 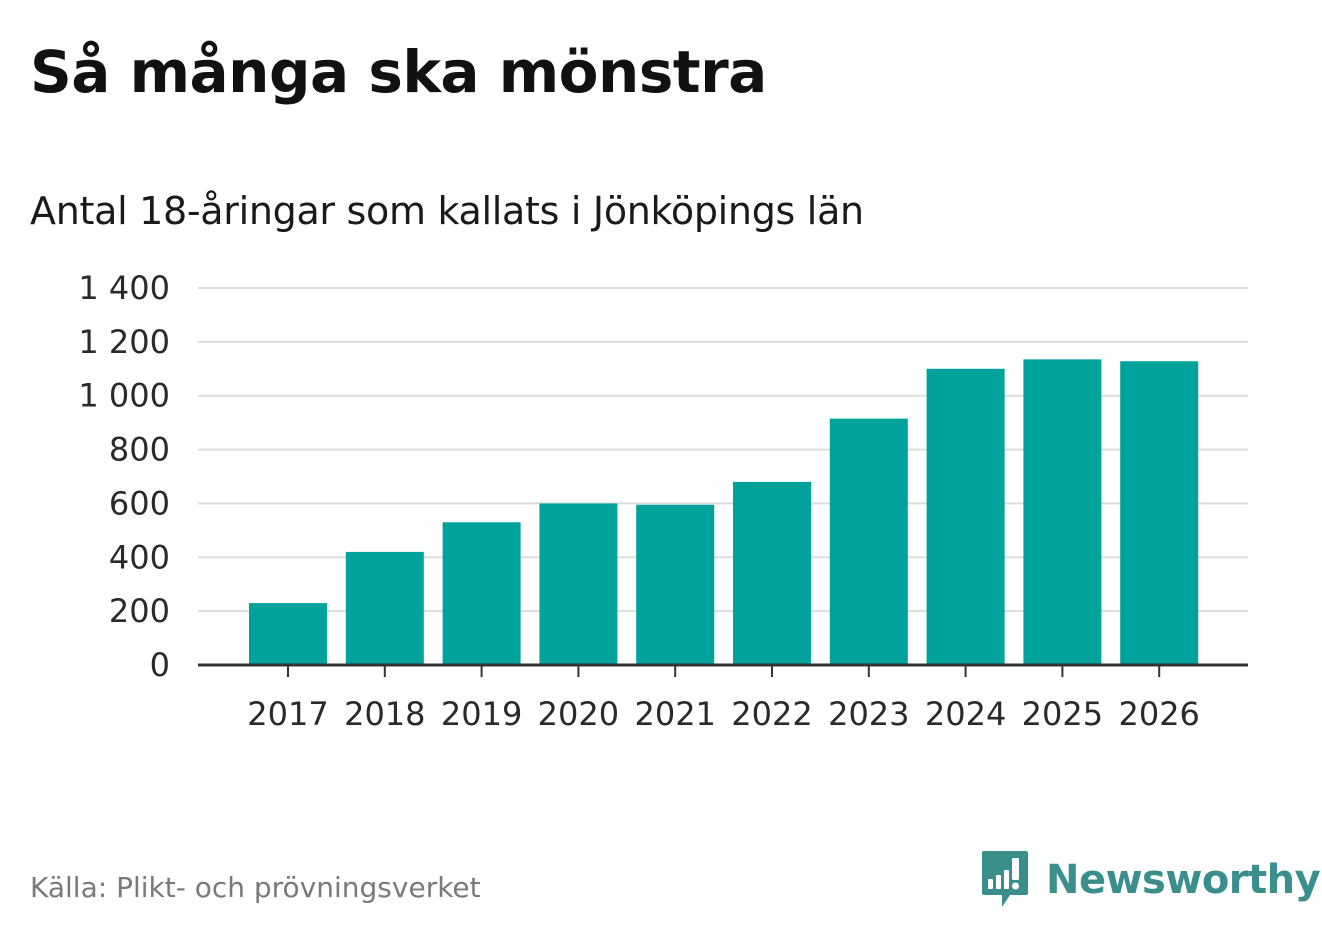 What do you see at coordinates (772, 573) in the screenshot?
I see `bar-2022` at bounding box center [772, 573].